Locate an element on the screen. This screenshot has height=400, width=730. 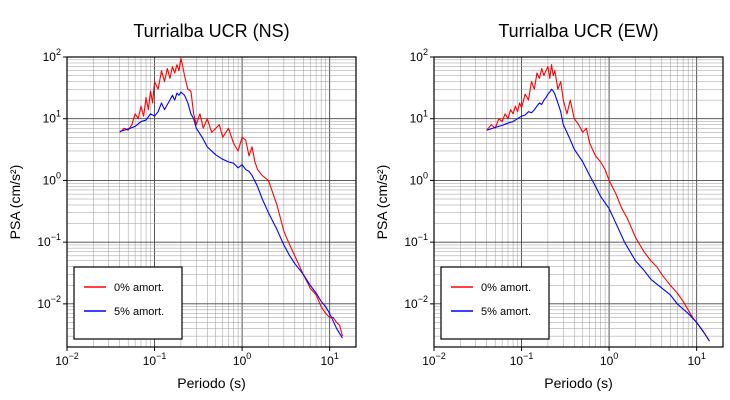
right-y-tick-label: 10⁰ is located at coordinates (419, 178).